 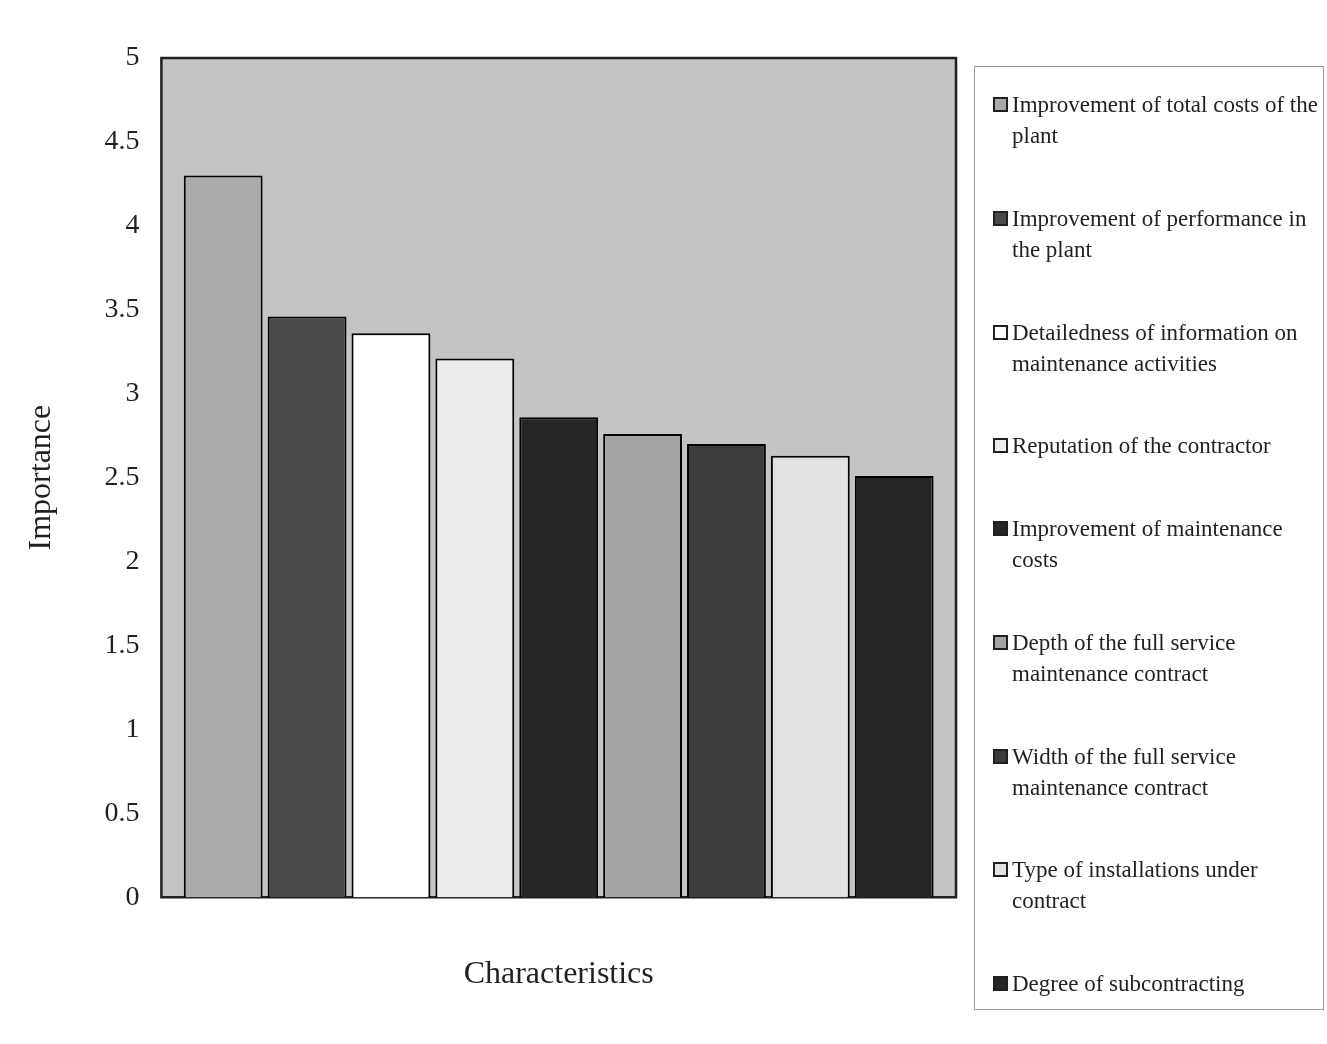 I want to click on legend-label: Improvement of total costs of the plant, so click(x=1165, y=120).